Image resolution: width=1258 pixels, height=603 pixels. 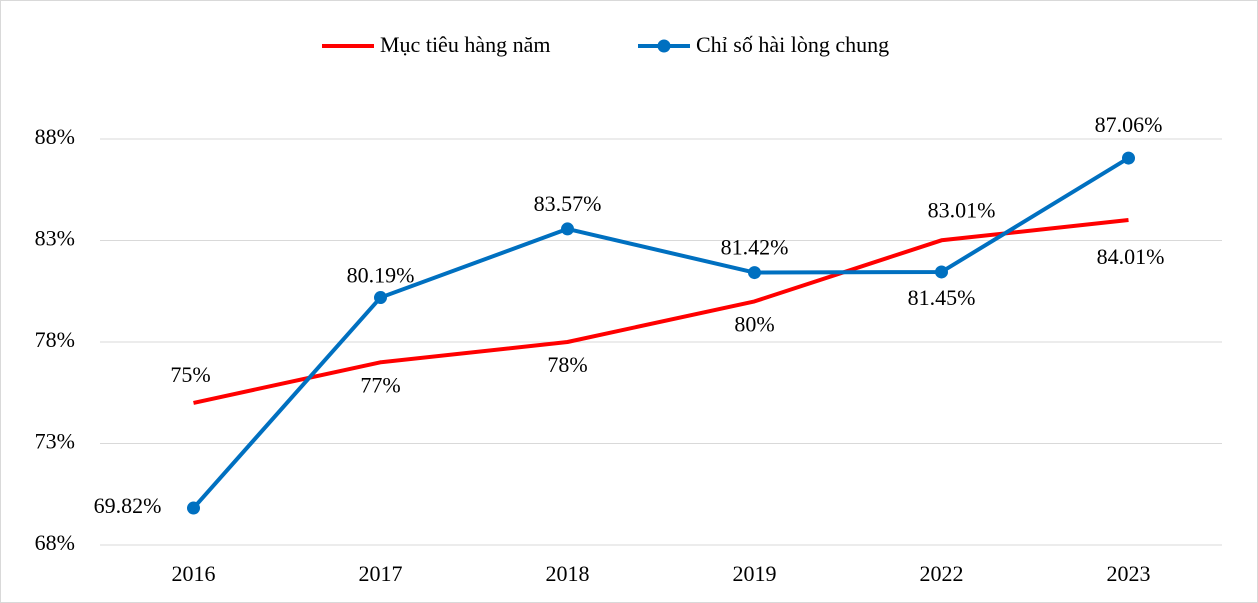 What do you see at coordinates (792, 44) in the screenshot?
I see `legend-label: Chỉ số hài lòng chung` at bounding box center [792, 44].